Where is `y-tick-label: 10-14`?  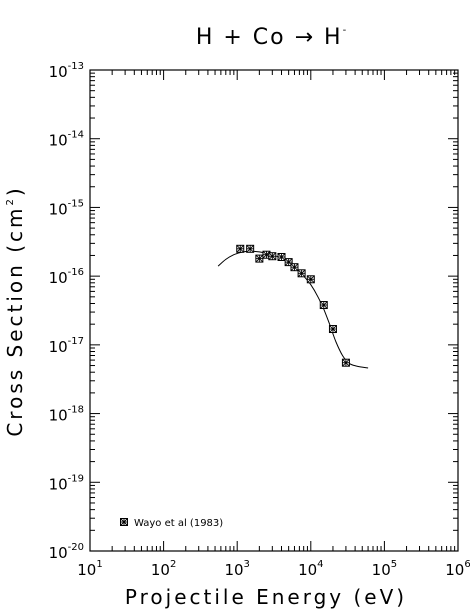
y-tick-label: 10-14 is located at coordinates (66, 140).